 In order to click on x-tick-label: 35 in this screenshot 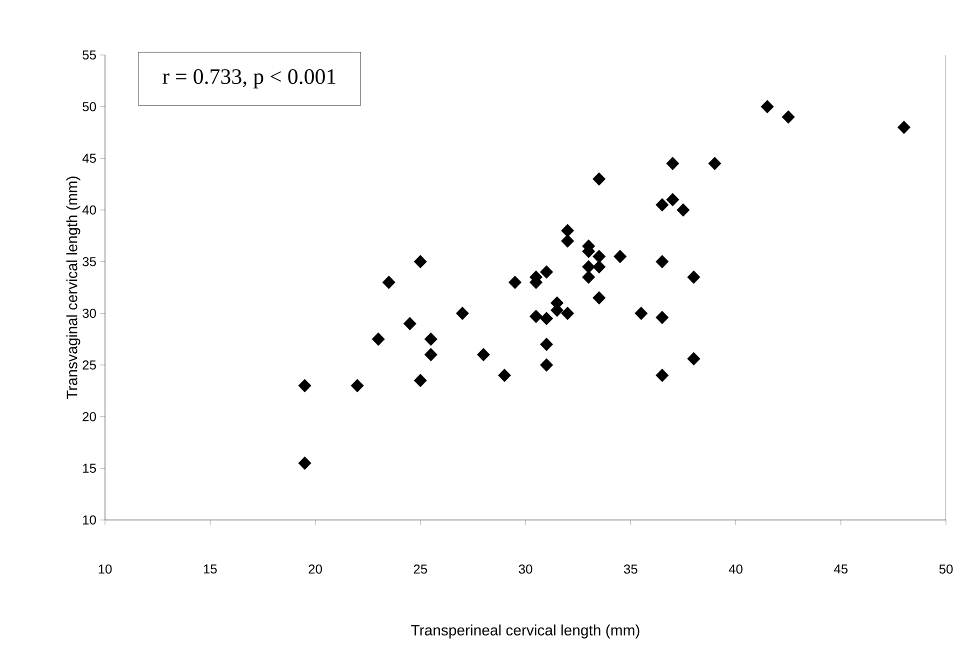, I will do `click(631, 569)`.